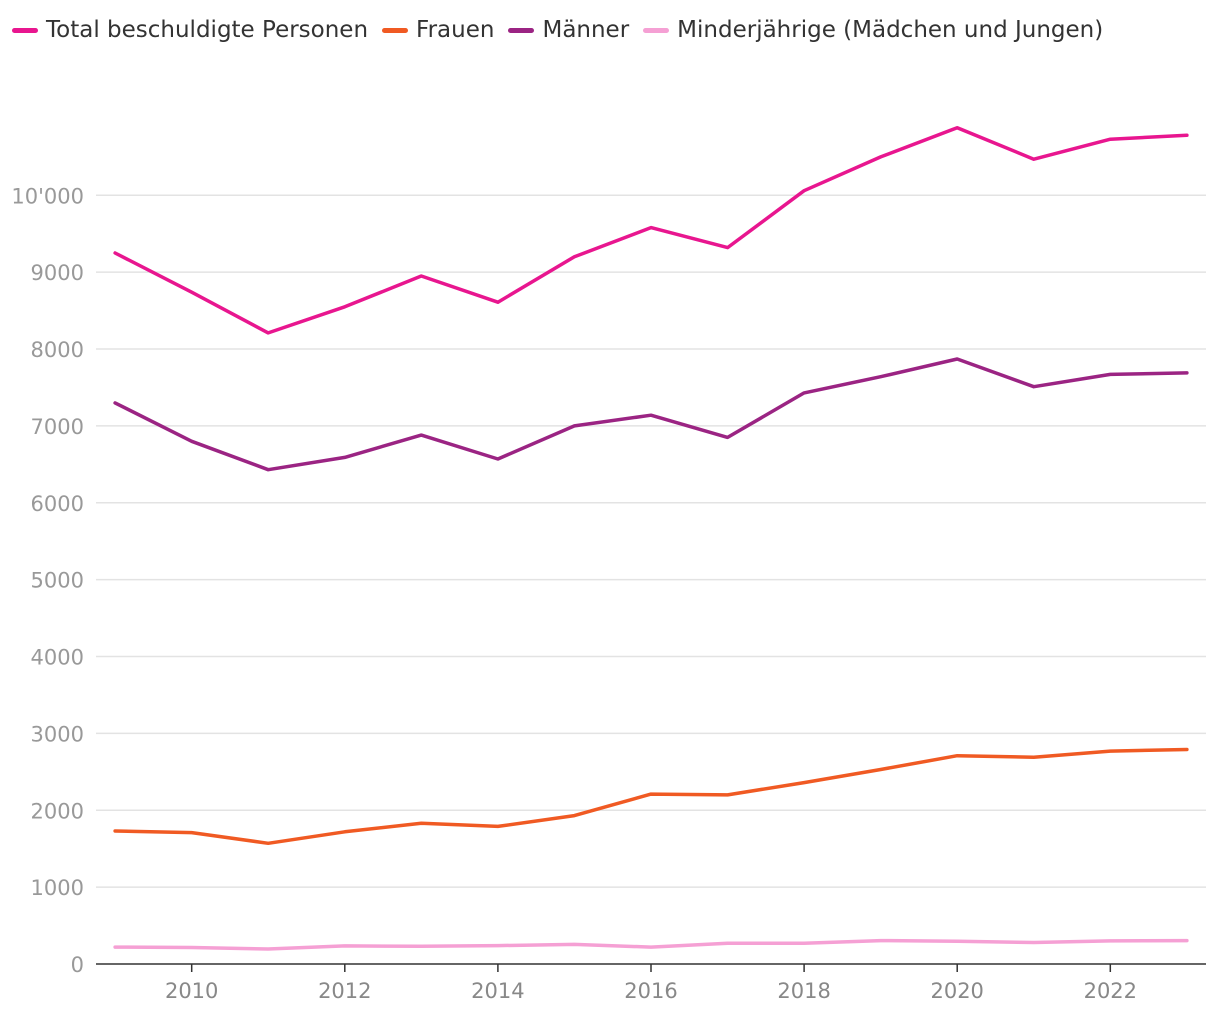  I want to click on legend-swatch-minderjaehrige, so click(656, 30).